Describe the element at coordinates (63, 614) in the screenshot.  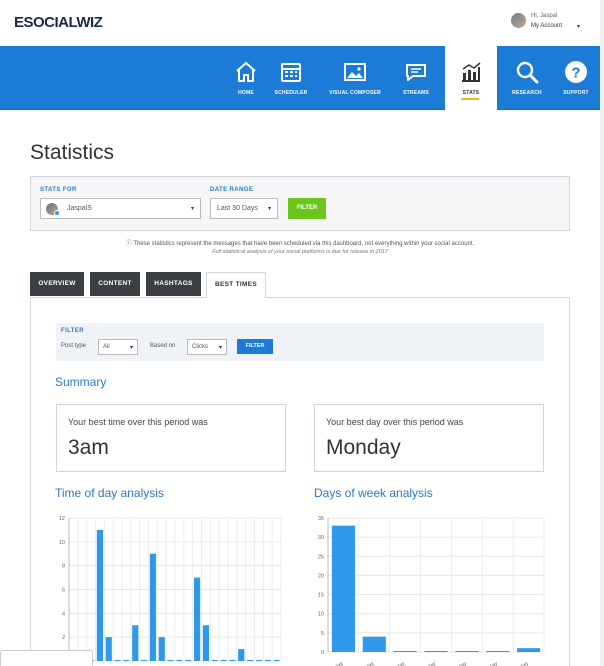
I see `y-tick-label: 4` at that location.